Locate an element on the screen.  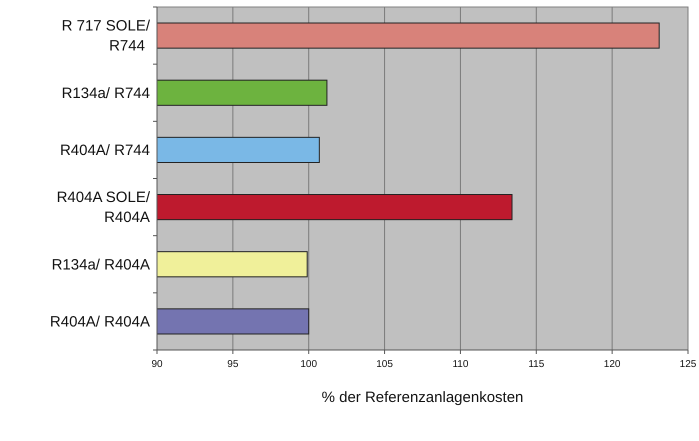
y-tick-label: R404A/ R404A is located at coordinates (100, 321).